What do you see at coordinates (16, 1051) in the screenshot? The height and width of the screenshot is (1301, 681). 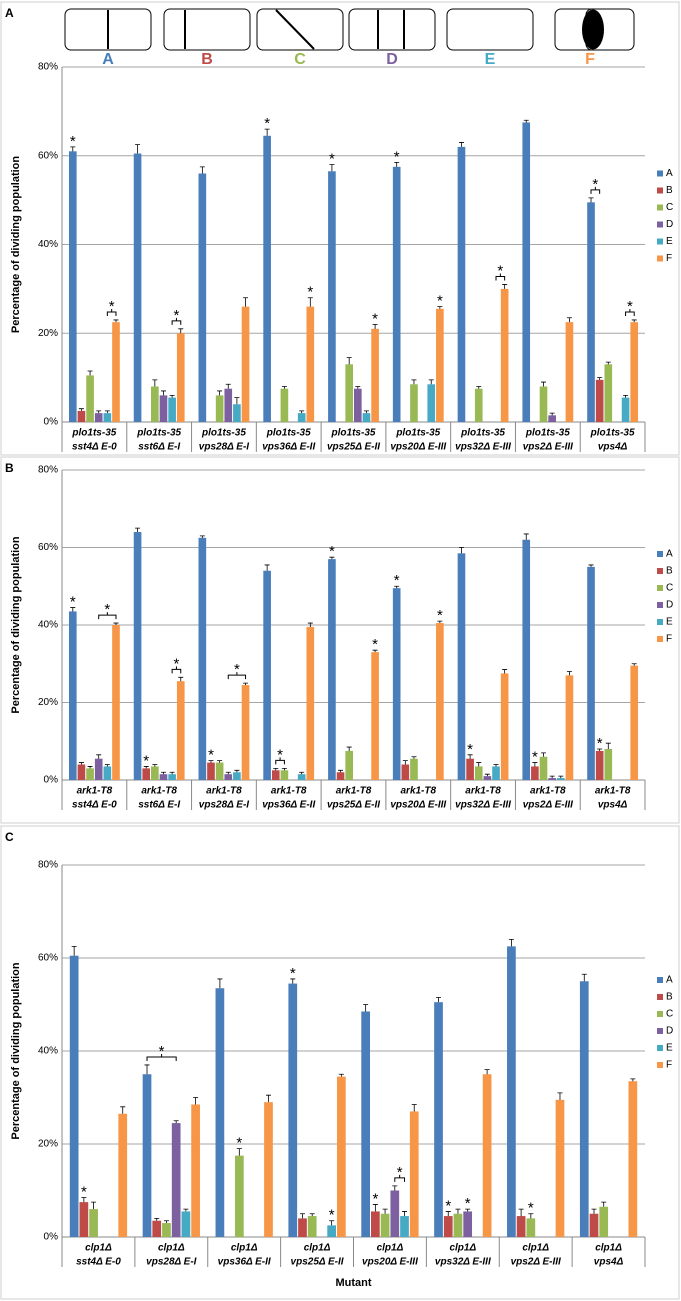 I see `y-axis-label: Percentage of dividing population` at bounding box center [16, 1051].